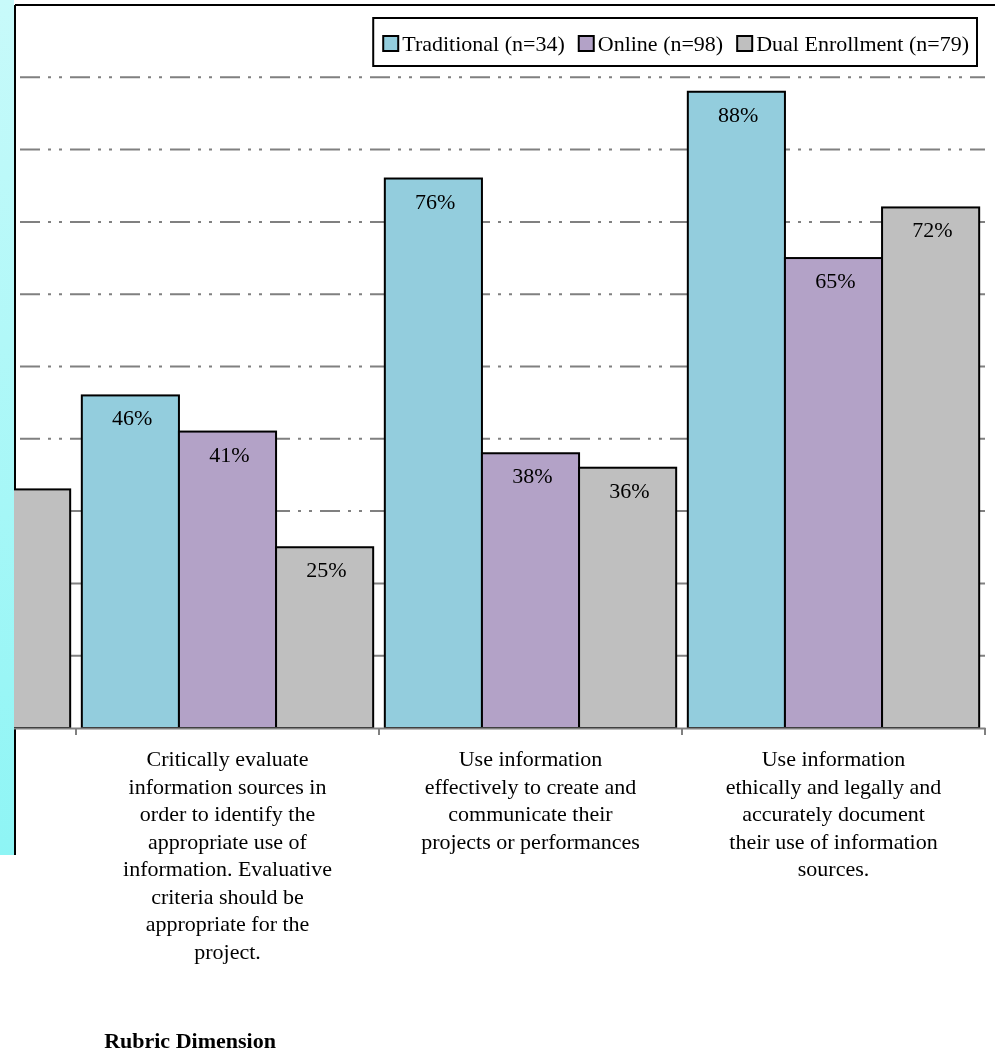 The height and width of the screenshot is (1059, 995). I want to click on x-tick-label: Critically evaluate information sources in order to identify the appropriate use of information. Evaluative criteria should be appropriate for the project., so click(227, 855).